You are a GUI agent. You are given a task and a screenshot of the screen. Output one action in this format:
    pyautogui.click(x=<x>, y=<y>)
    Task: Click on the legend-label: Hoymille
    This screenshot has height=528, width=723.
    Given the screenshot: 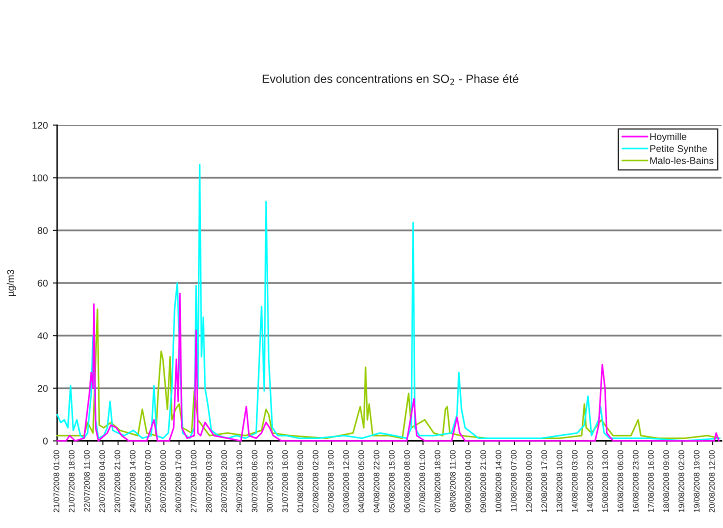 What is the action you would take?
    pyautogui.click(x=668, y=137)
    